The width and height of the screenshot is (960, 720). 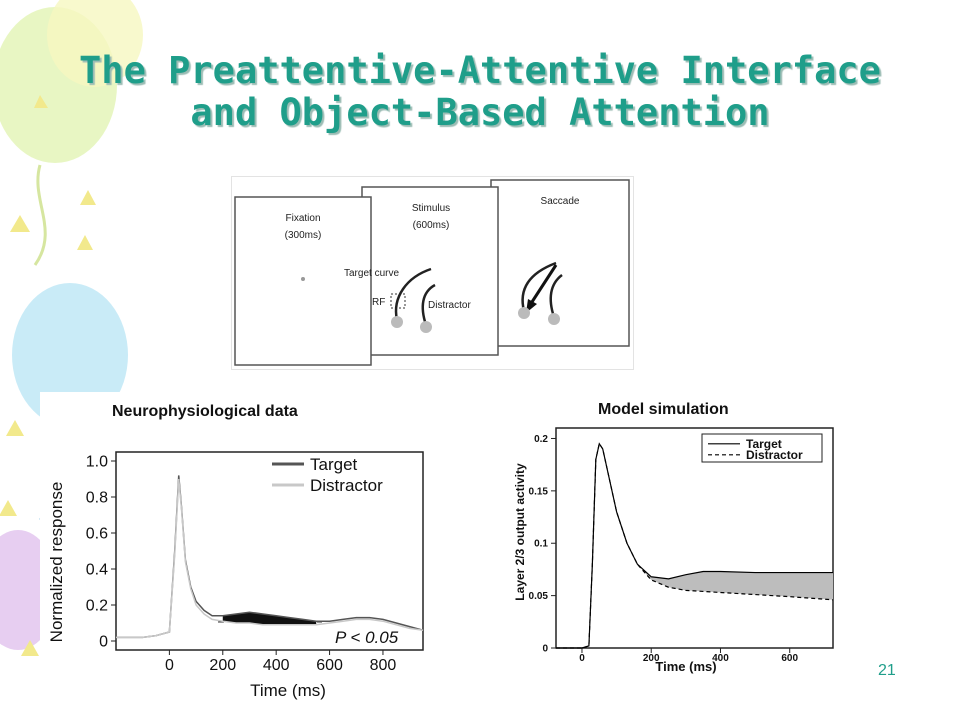 What do you see at coordinates (524, 313) in the screenshot?
I see `saccade-target-dot` at bounding box center [524, 313].